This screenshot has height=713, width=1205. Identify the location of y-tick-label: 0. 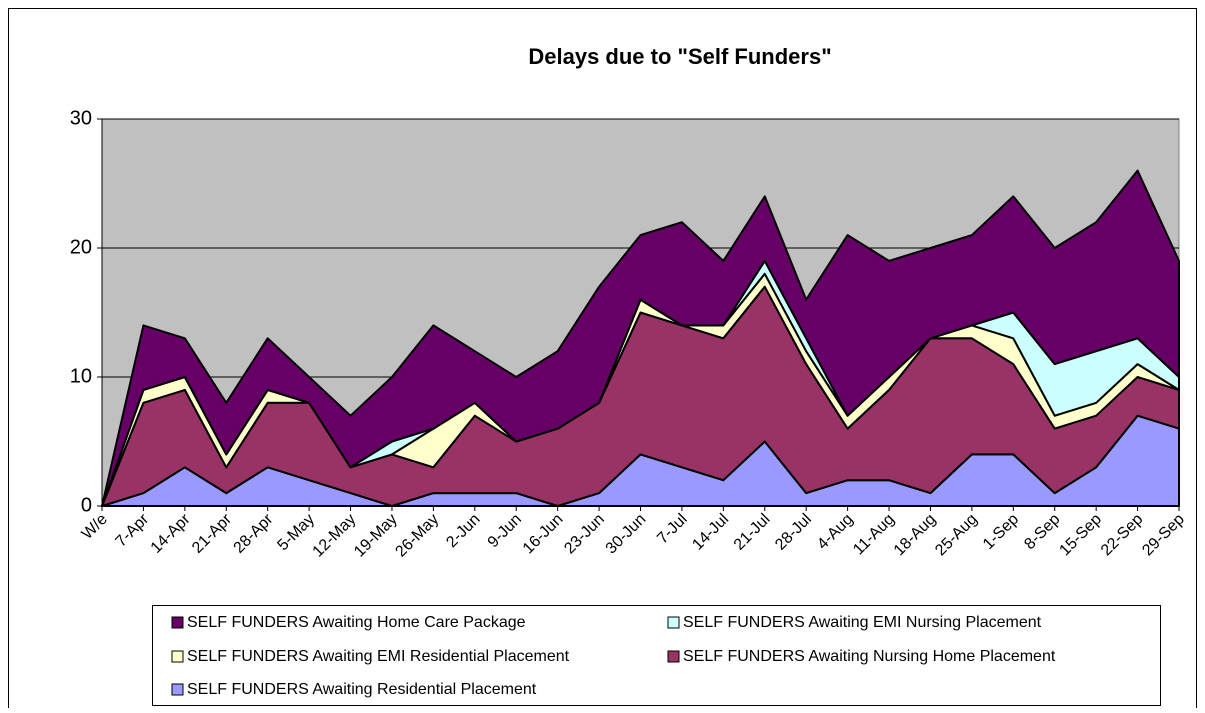
(86, 505).